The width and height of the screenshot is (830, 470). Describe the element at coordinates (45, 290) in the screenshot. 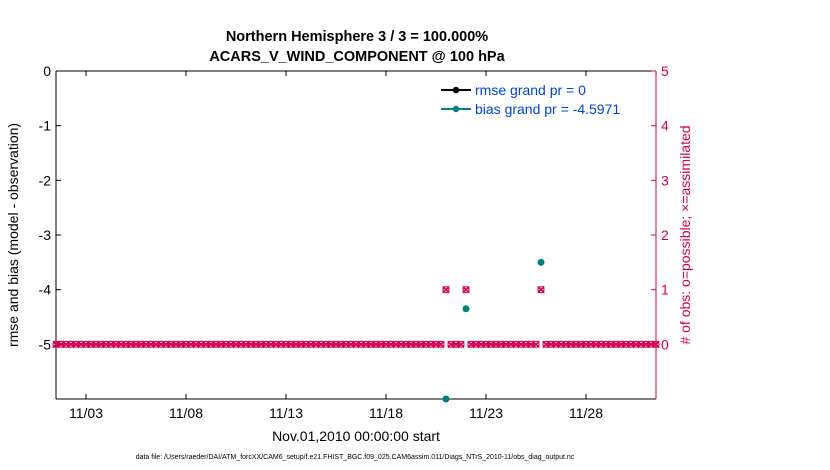

I see `y-left-tick-label: -4` at that location.